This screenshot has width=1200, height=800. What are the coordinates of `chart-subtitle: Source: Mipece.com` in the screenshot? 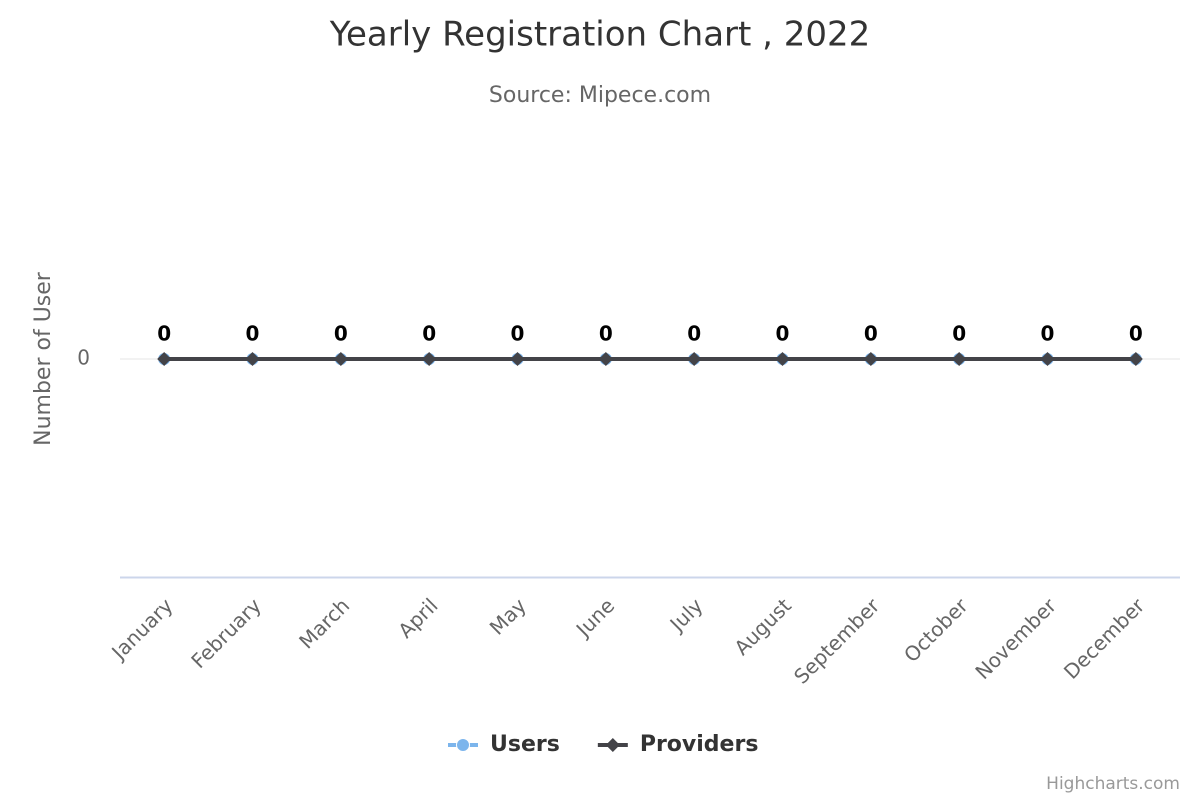 It's located at (600, 95).